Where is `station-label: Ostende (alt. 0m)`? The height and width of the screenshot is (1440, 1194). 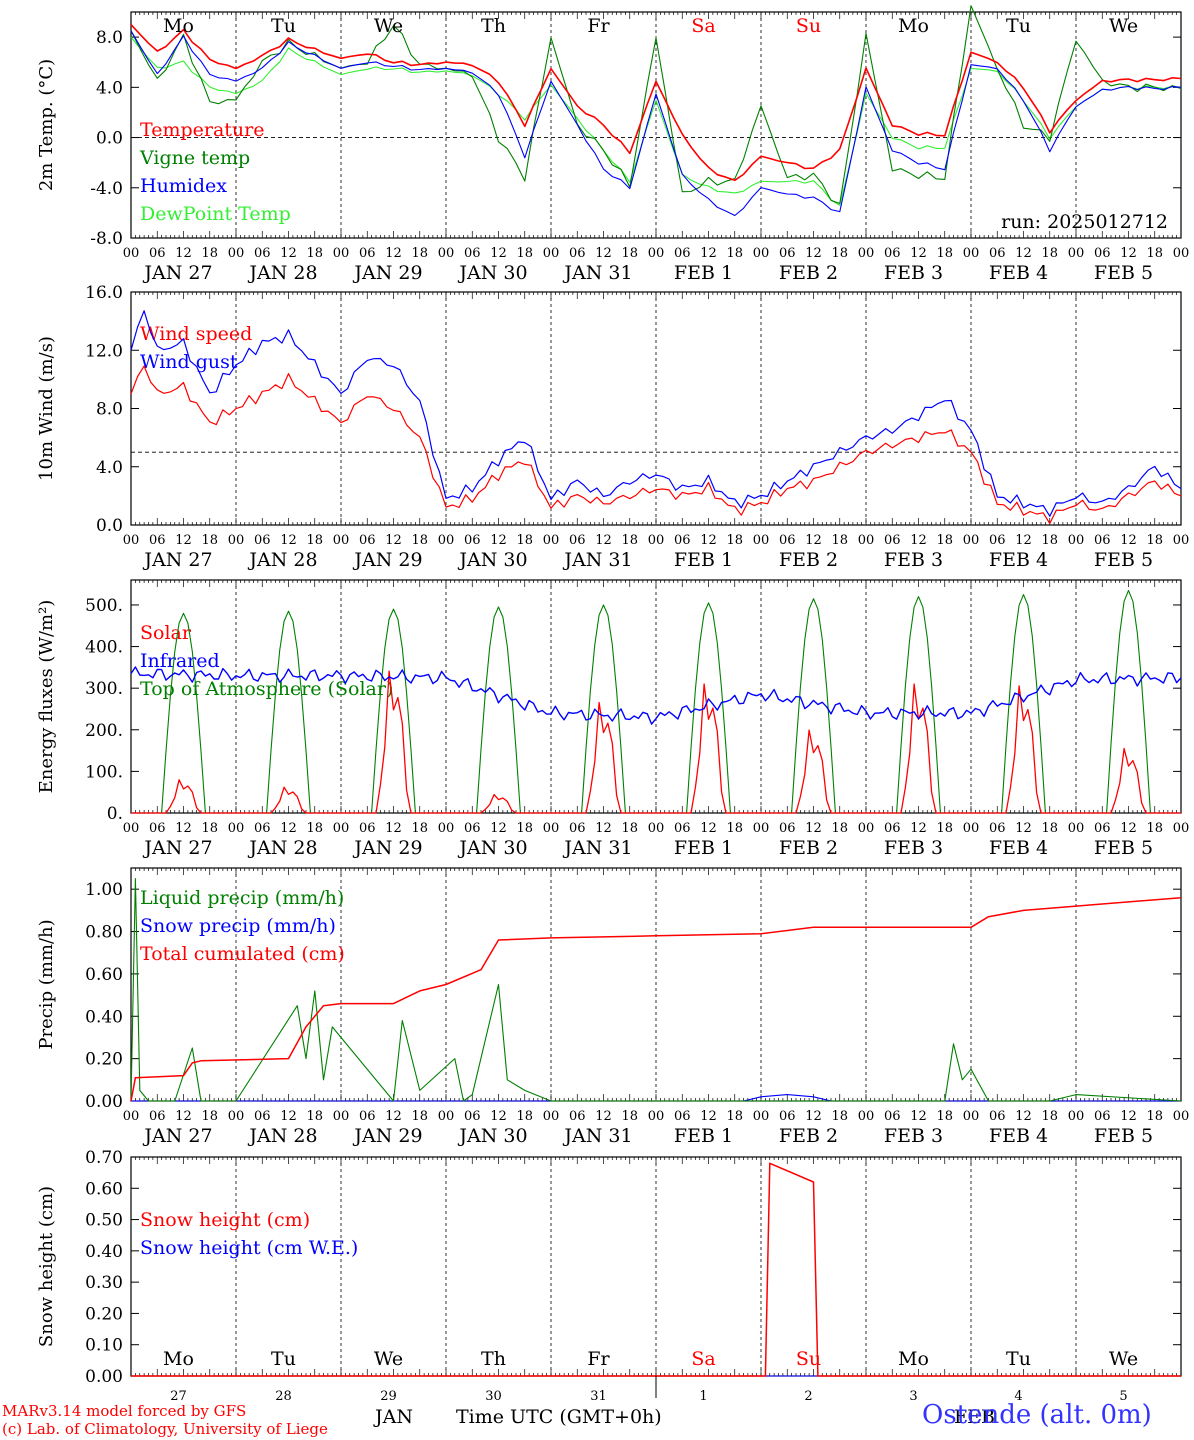
station-label: Ostende (alt. 0m) is located at coordinates (1037, 1415).